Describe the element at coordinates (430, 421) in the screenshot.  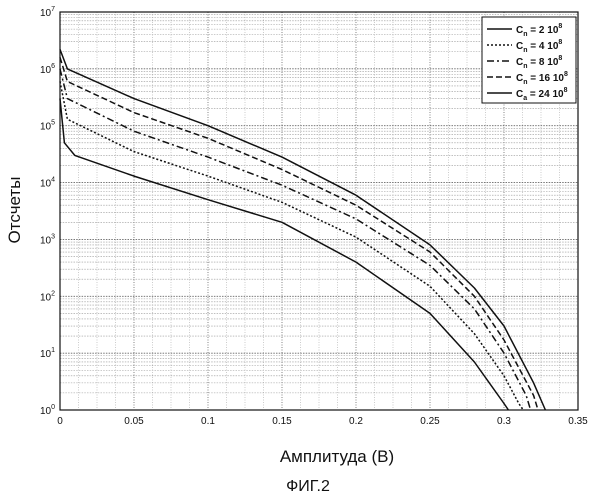
I see `x-tick-label: 0.25` at that location.